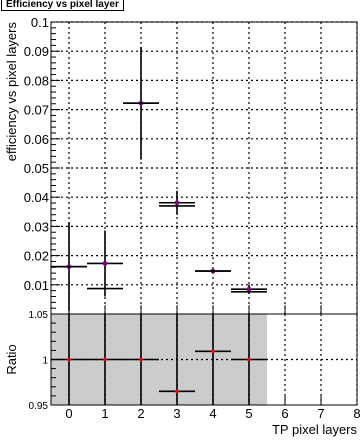  Describe the element at coordinates (36, 285) in the screenshot. I see `y-tick-label: 0.01` at that location.